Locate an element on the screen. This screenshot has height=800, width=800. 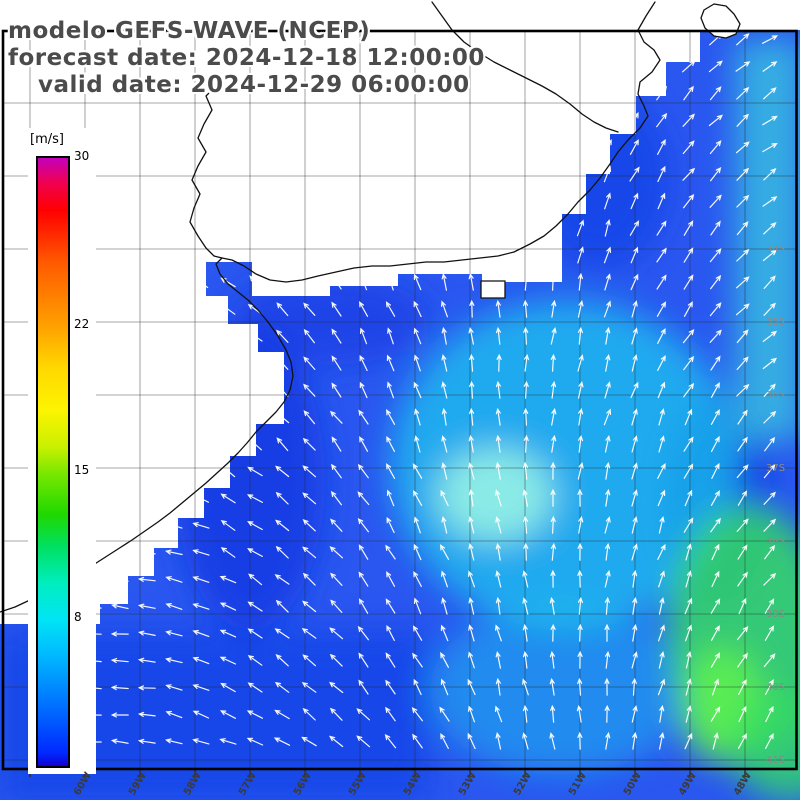
island is located at coordinates (720, 21).